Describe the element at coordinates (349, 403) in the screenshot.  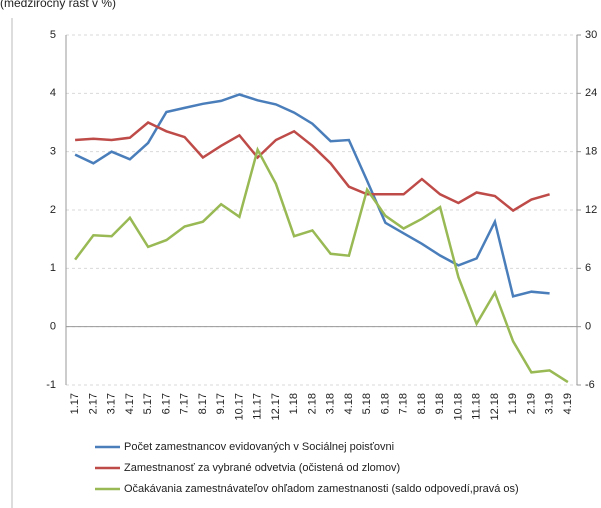
I see `x-tick-label: 4.18` at that location.